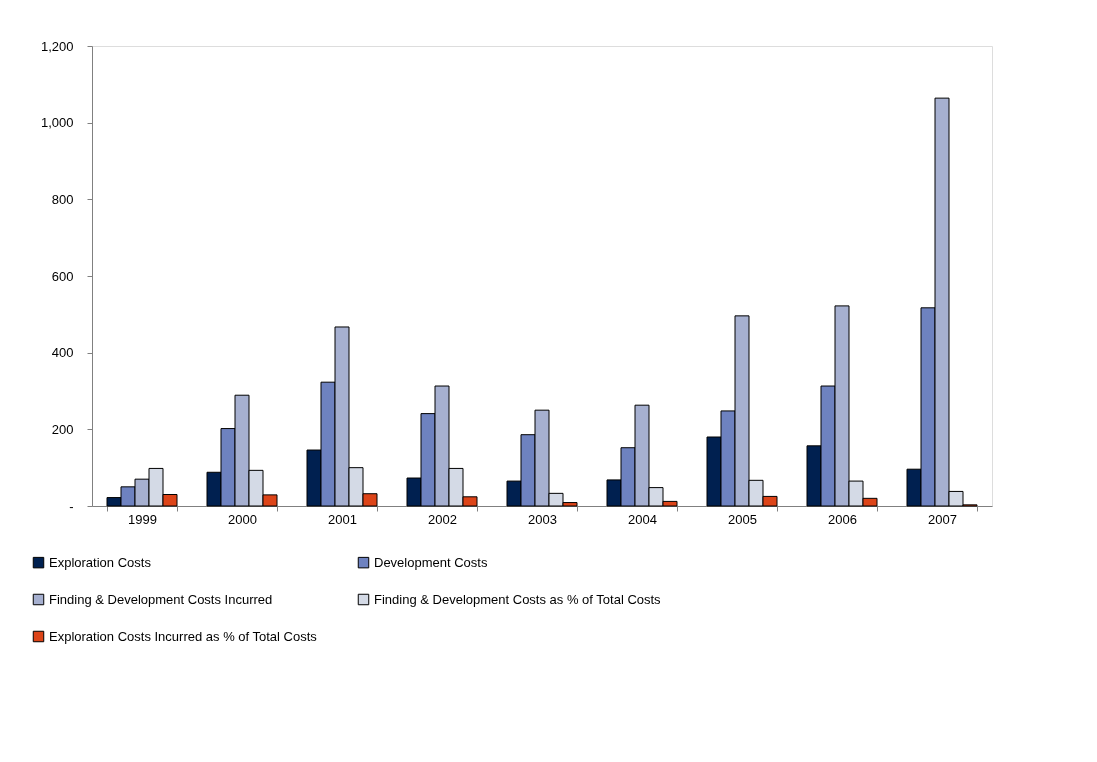  I want to click on x-tick-label: 2005, so click(742, 519).